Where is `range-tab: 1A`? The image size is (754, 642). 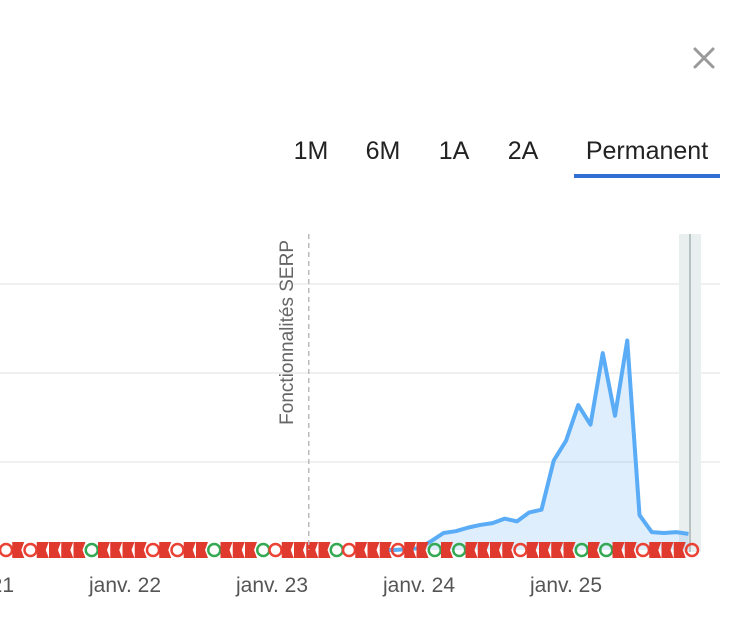
range-tab: 1A is located at coordinates (454, 151).